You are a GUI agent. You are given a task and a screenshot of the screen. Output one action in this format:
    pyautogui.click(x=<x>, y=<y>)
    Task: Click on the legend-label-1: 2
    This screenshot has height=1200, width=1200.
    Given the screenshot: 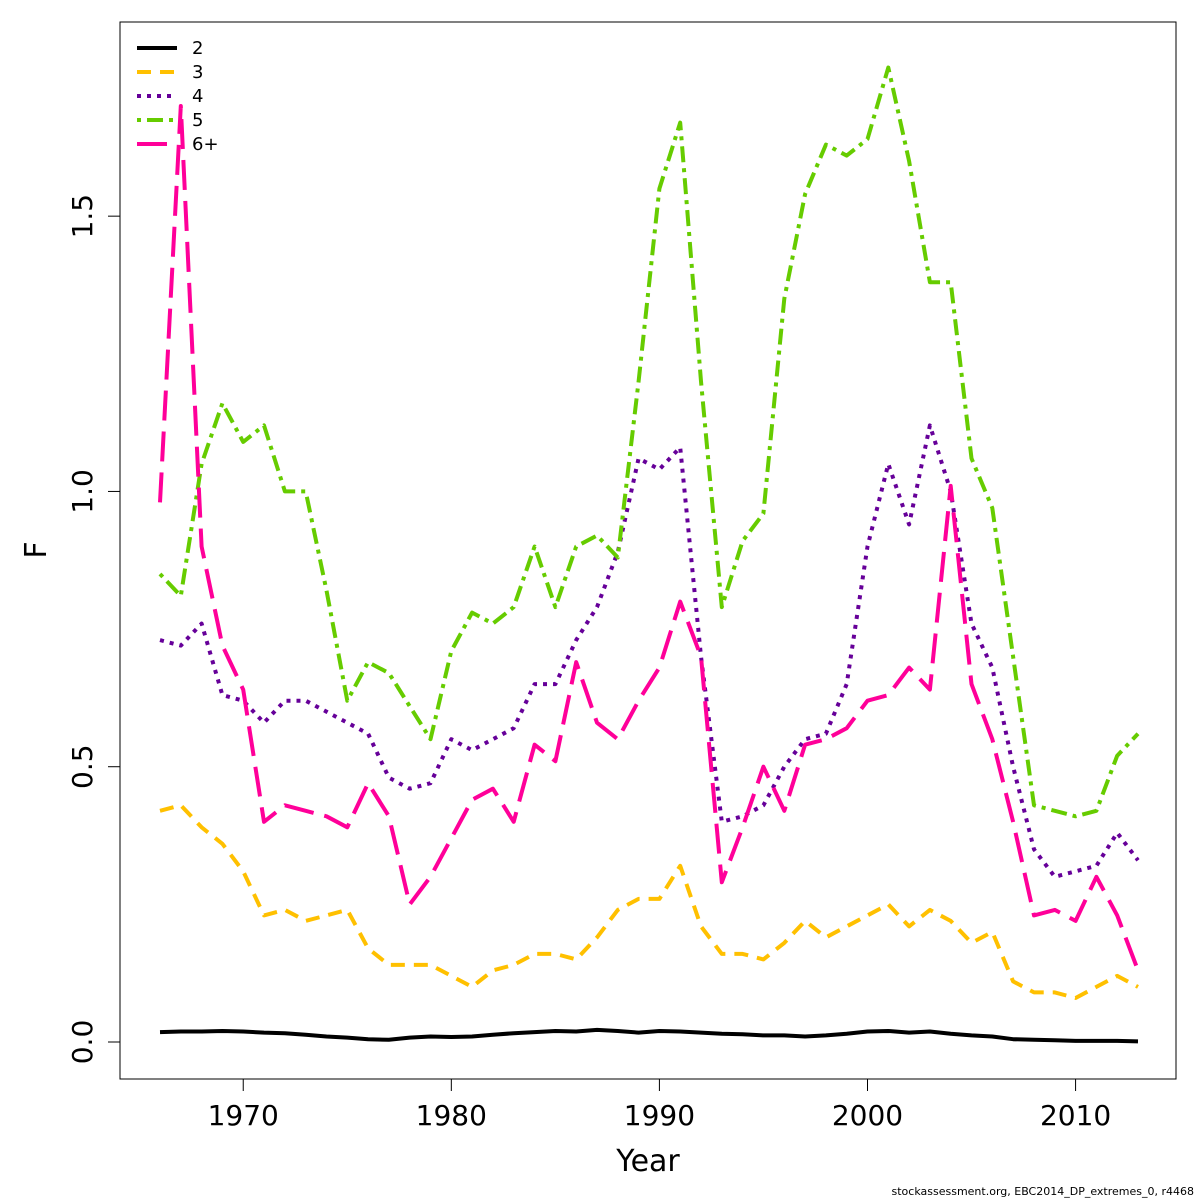 What is the action you would take?
    pyautogui.click(x=197, y=48)
    